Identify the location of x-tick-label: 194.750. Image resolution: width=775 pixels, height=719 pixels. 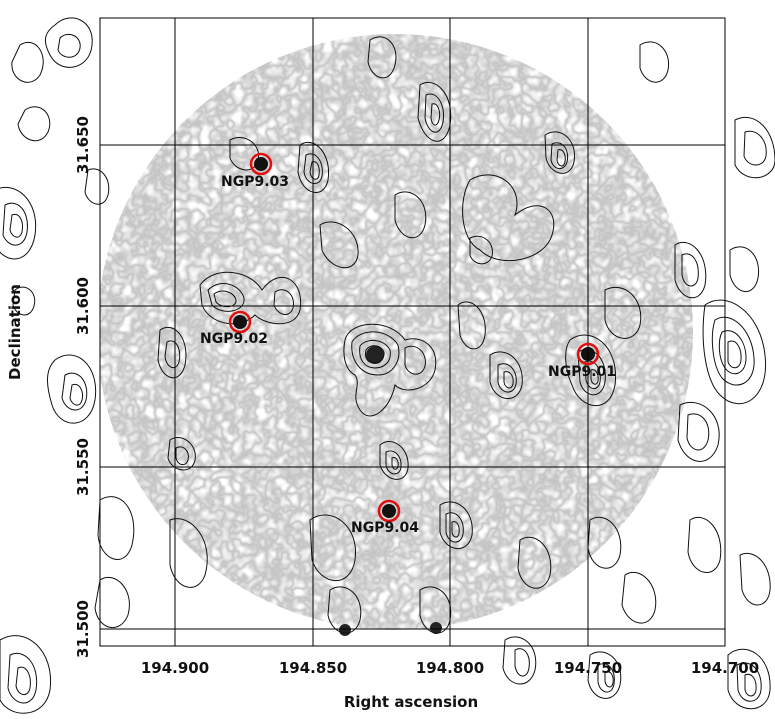
(588, 668).